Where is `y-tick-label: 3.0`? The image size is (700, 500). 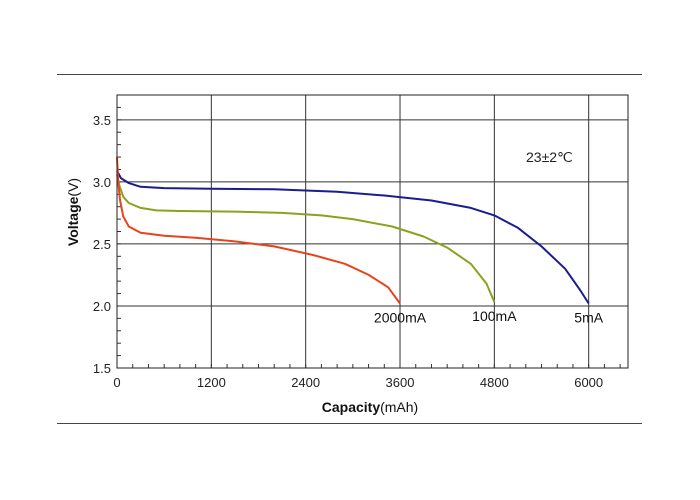
y-tick-label: 3.0 is located at coordinates (102, 182).